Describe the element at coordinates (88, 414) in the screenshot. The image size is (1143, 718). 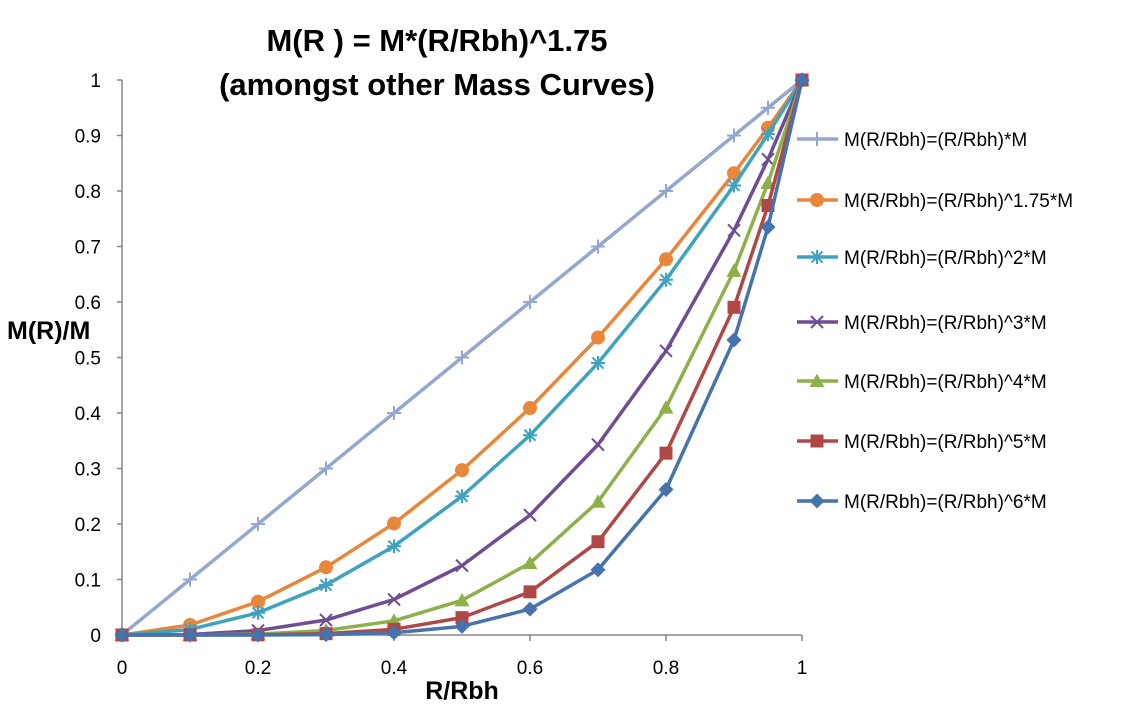
I see `y-tick-label: 0.4` at that location.